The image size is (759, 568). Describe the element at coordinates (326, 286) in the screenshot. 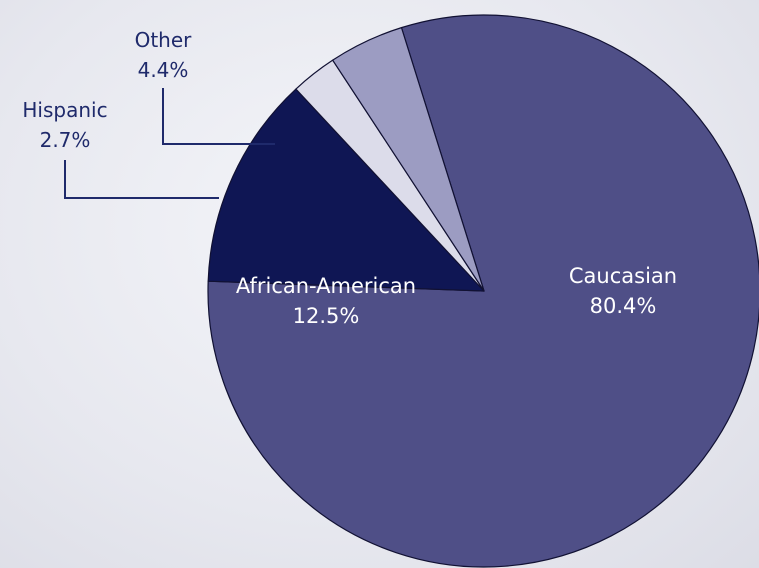

I see `slice-name-label-african-american: African-American` at that location.